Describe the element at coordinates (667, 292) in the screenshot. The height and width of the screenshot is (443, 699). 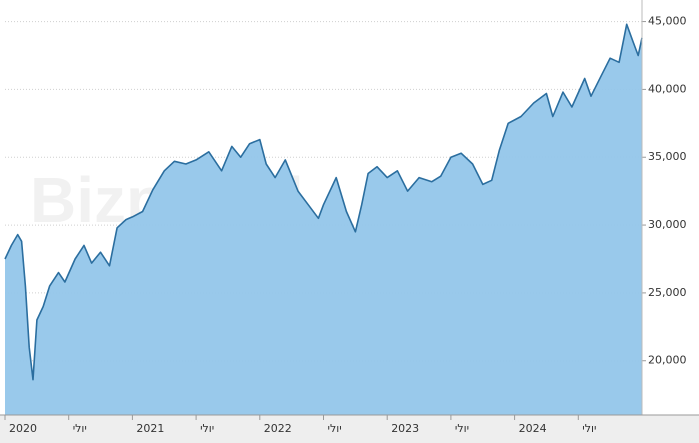
I see `y-tick-label: 25,000` at that location.